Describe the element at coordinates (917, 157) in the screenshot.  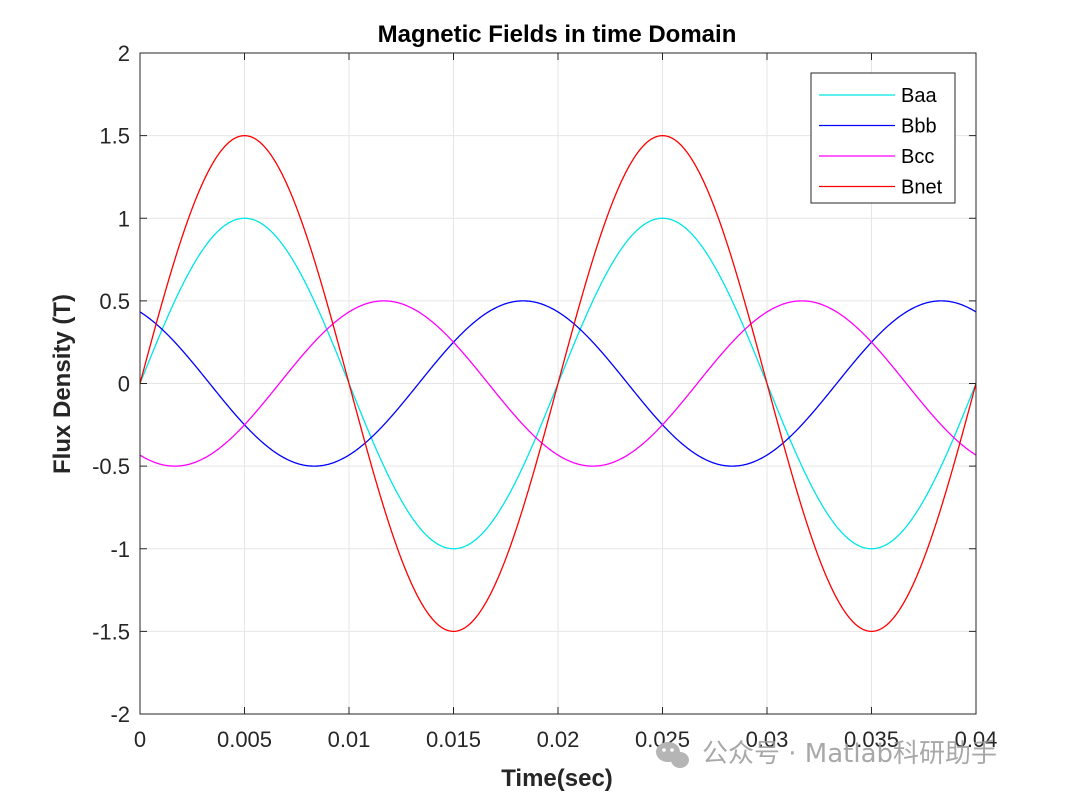
I see `legend-label-bcc: Bcc` at that location.